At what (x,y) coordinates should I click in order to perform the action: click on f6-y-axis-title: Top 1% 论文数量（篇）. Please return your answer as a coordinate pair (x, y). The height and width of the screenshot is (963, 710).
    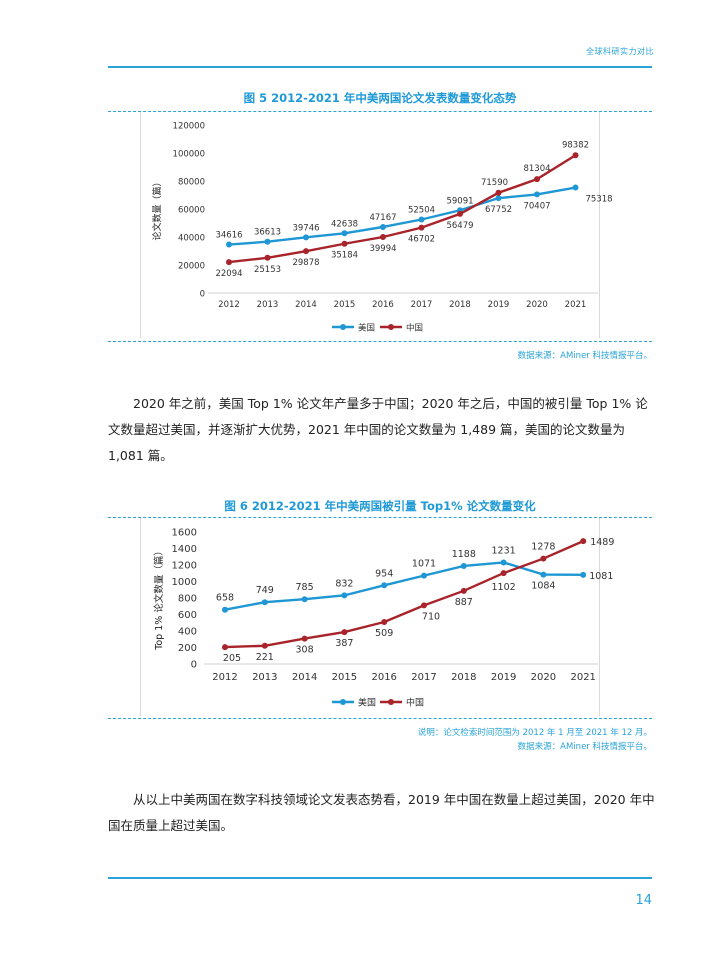
    Looking at the image, I should click on (159, 598).